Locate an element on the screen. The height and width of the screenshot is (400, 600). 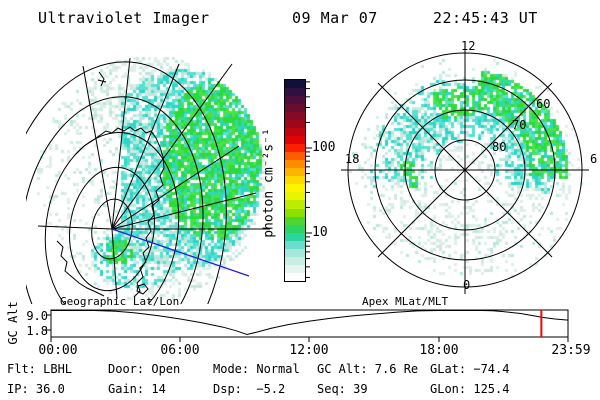
xtick-0600: 06:00 is located at coordinates (180, 350).